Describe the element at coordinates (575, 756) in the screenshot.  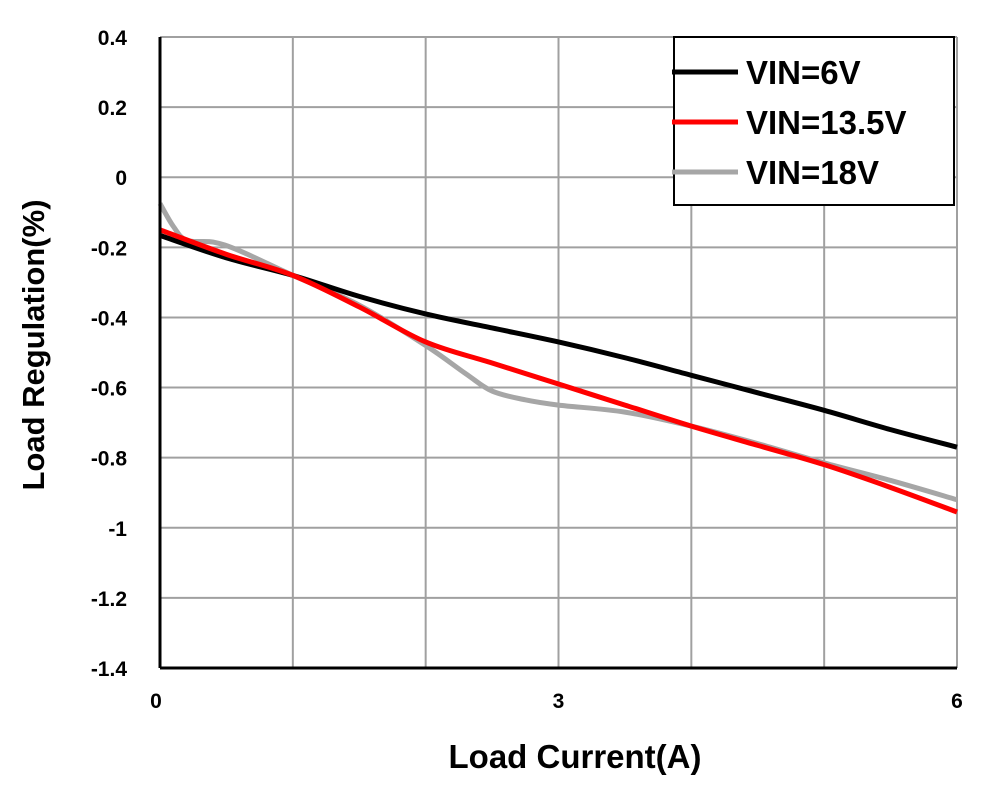
I see `x-axis-label: Load Current(A)` at that location.